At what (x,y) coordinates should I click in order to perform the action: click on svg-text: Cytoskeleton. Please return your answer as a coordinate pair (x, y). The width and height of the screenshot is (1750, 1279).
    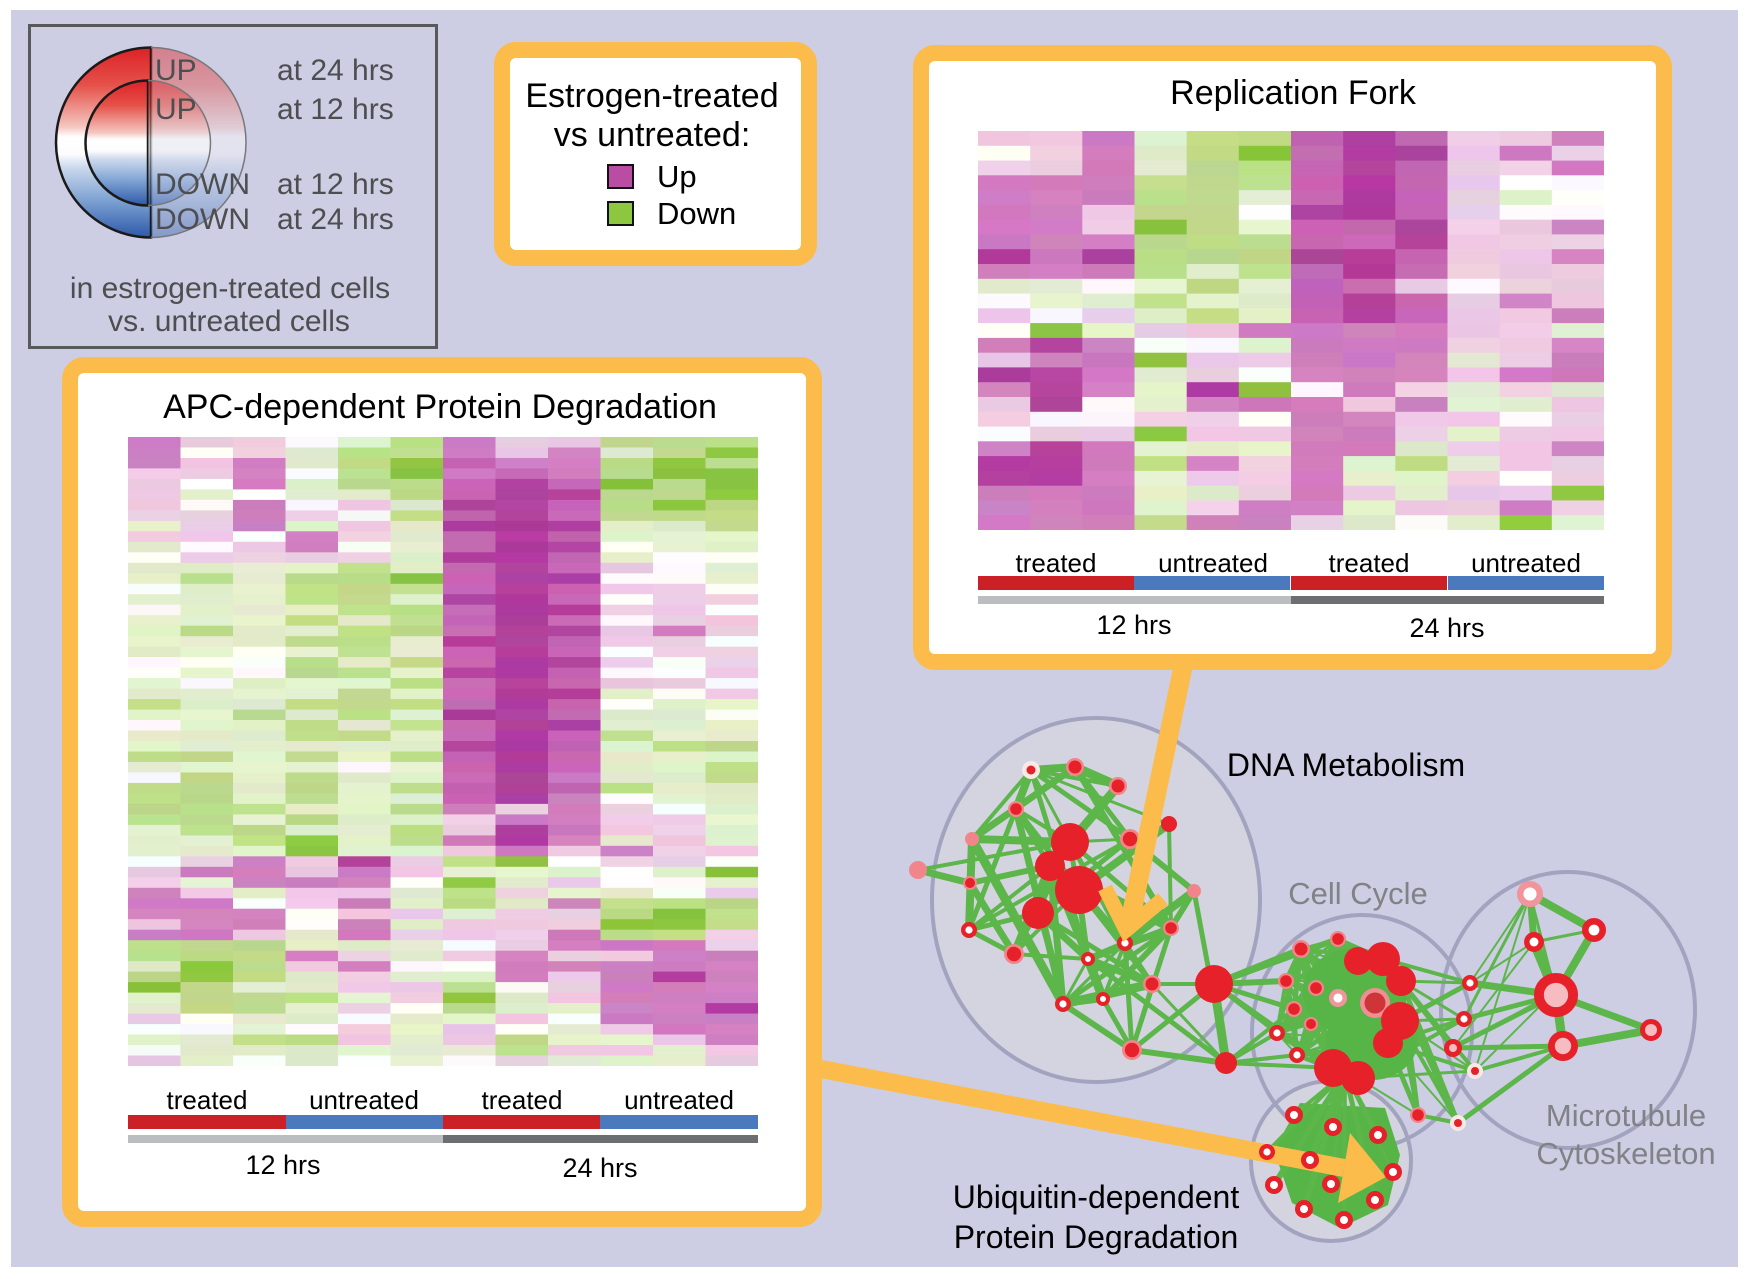
    Looking at the image, I should click on (1625, 1153).